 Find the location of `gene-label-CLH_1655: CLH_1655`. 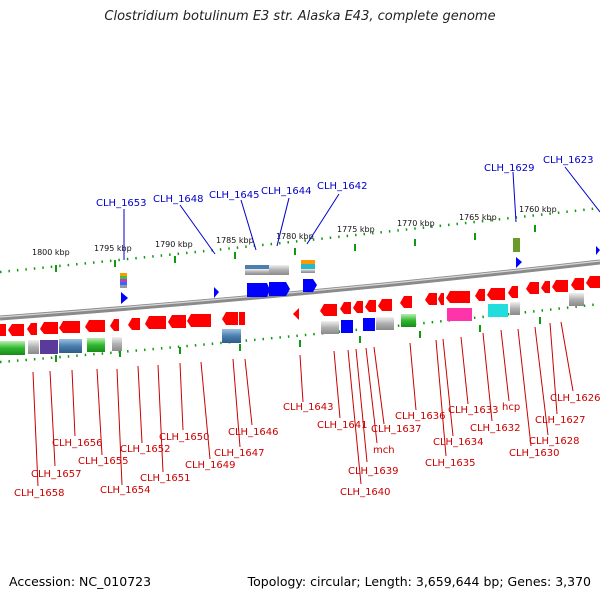

gene-label-CLH_1655: CLH_1655 is located at coordinates (103, 461).